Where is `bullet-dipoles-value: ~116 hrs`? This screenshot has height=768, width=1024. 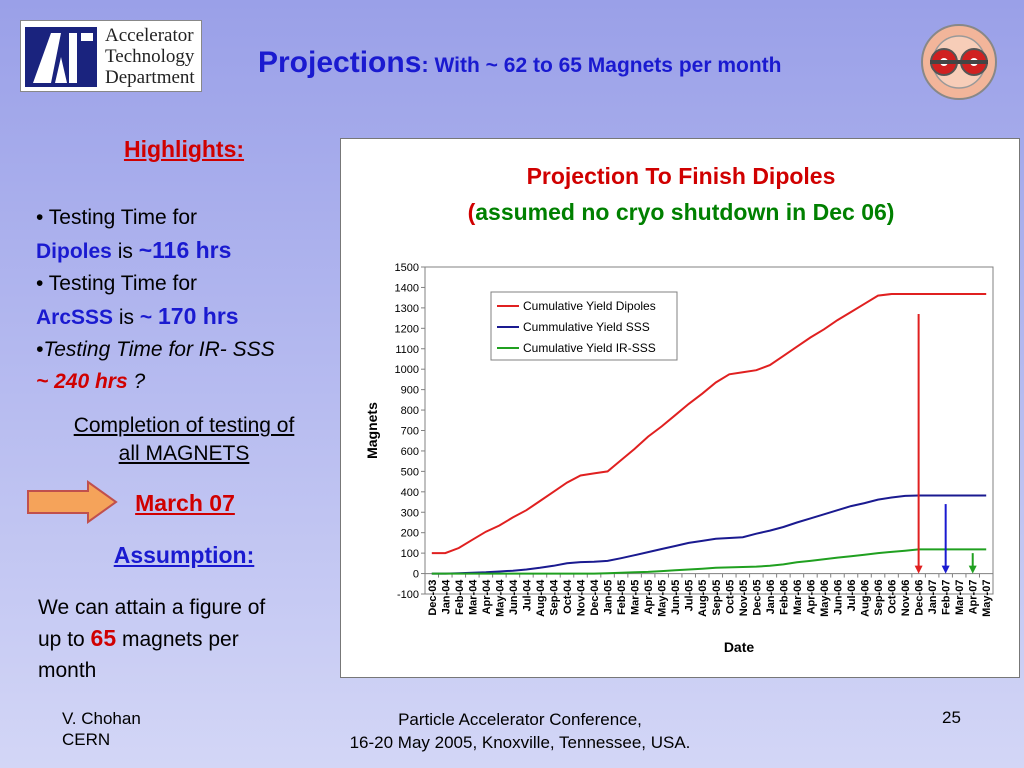 bullet-dipoles-value: ~116 hrs is located at coordinates (185, 250).